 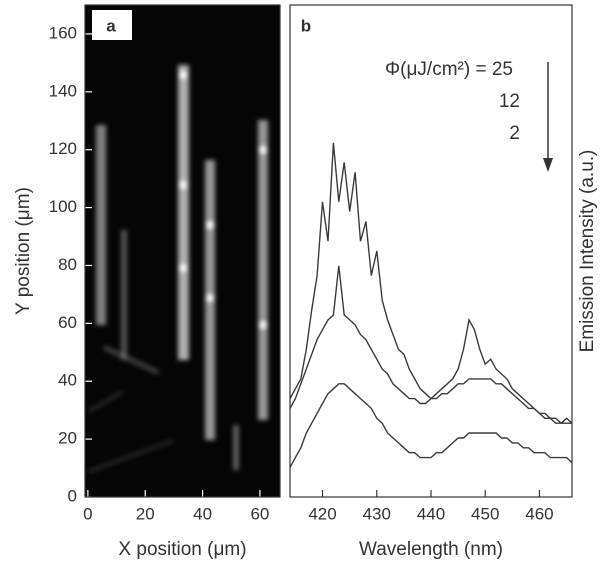 I want to click on panel-label-box, so click(x=112, y=25).